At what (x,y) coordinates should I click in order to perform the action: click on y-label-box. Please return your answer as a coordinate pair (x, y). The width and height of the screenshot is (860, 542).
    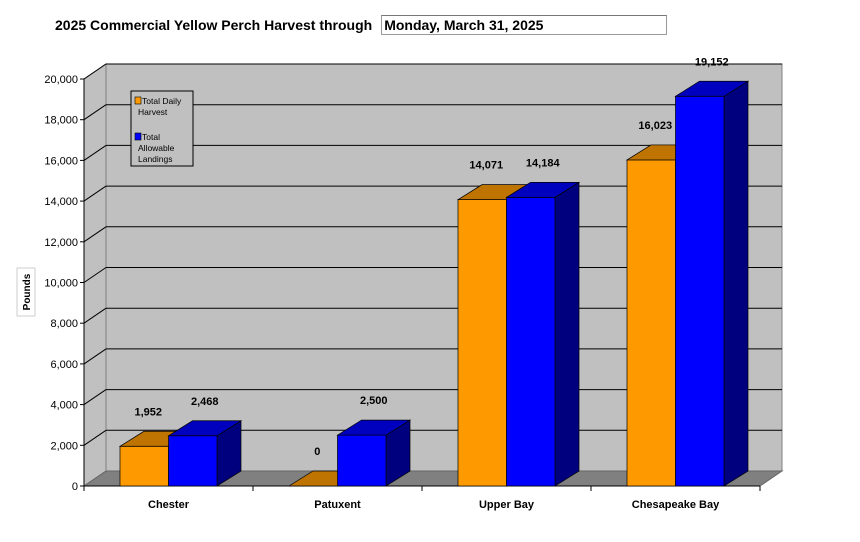
    Looking at the image, I should click on (26, 292).